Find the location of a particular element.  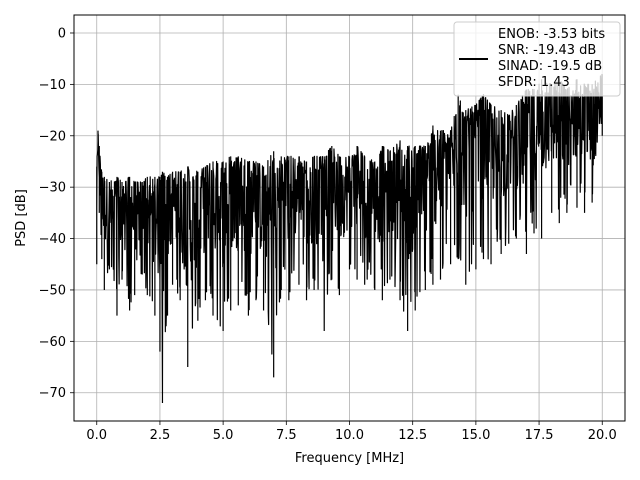

x-tick-label: 20.0 is located at coordinates (602, 435).